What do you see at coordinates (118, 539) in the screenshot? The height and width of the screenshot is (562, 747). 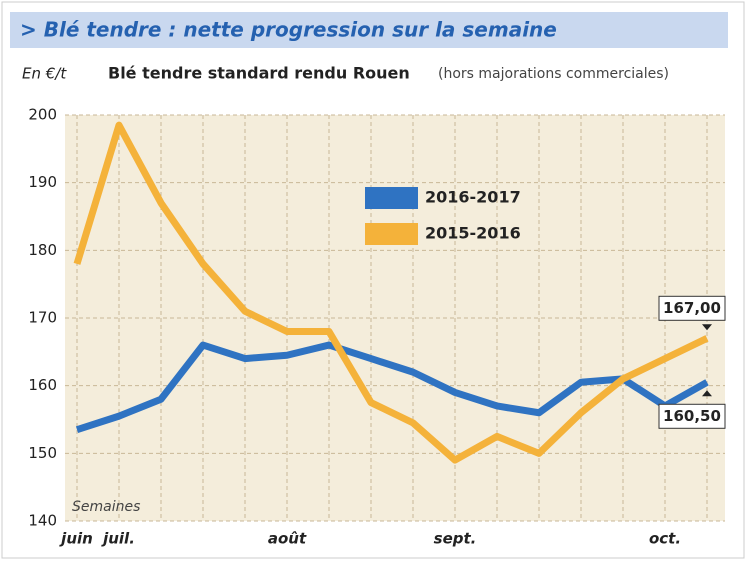 I see `x-tick-label: juil.` at bounding box center [118, 539].